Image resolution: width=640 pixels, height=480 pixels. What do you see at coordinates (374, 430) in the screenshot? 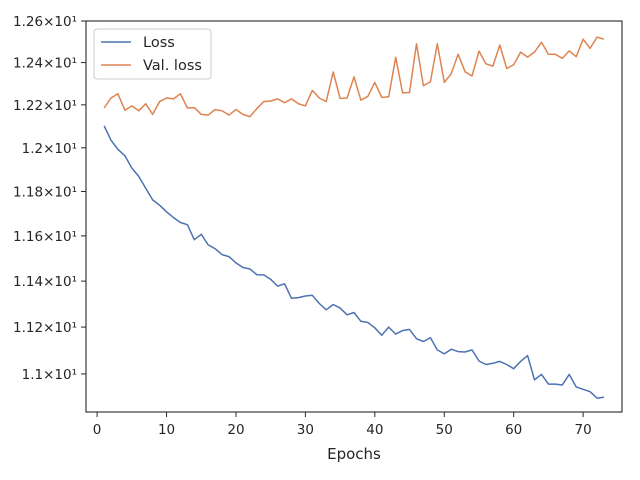
I see `x-tick-label: 40` at bounding box center [374, 430].